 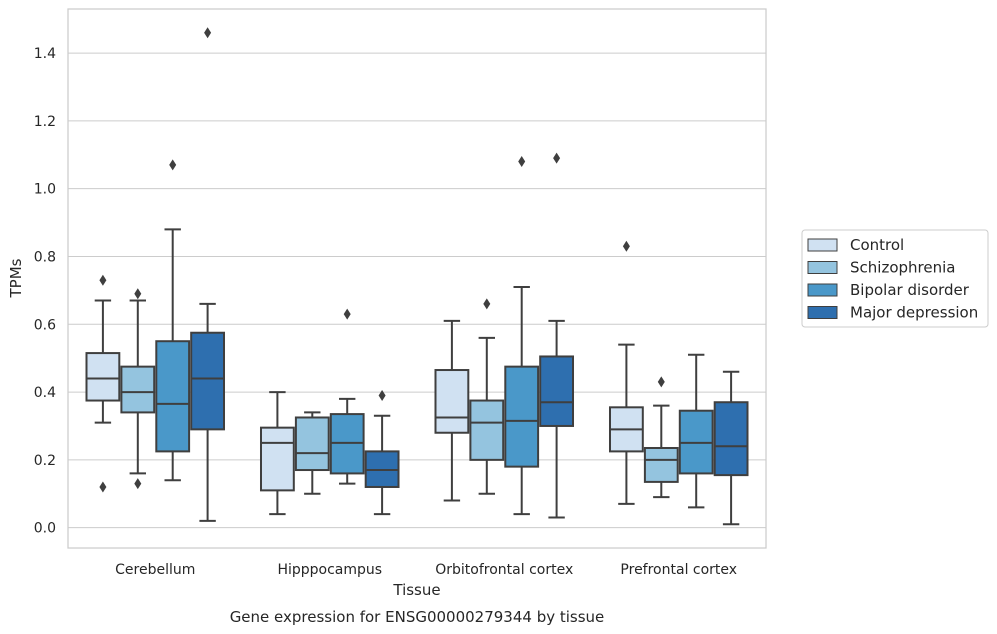 I want to click on y-axis-label: TPMs, so click(x=16, y=278).